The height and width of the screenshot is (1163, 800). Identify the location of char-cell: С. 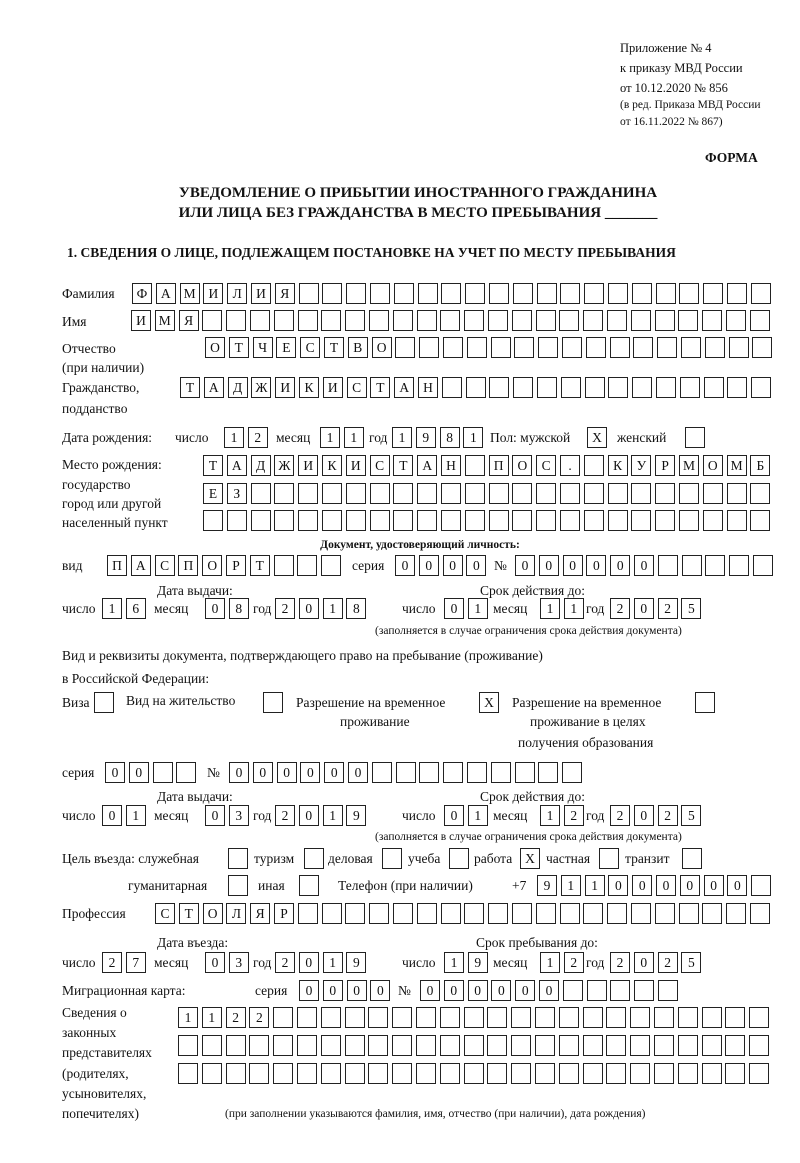
(356, 387).